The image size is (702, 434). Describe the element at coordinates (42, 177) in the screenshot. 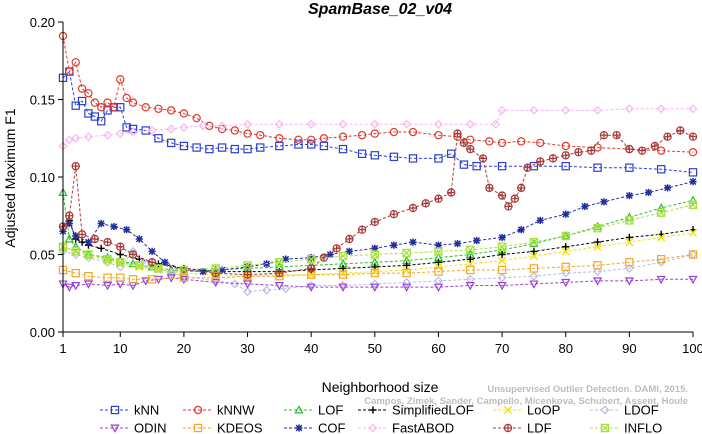

I see `y-tick-label: 0.10` at that location.